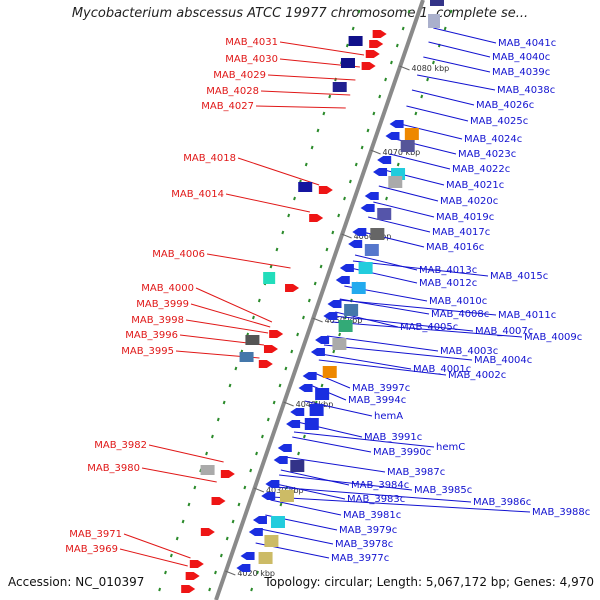 This screenshot has height=600, width=600. What do you see at coordinates (380, 485) in the screenshot?
I see `reverse-gene-label: MAB_3984c` at bounding box center [380, 485].